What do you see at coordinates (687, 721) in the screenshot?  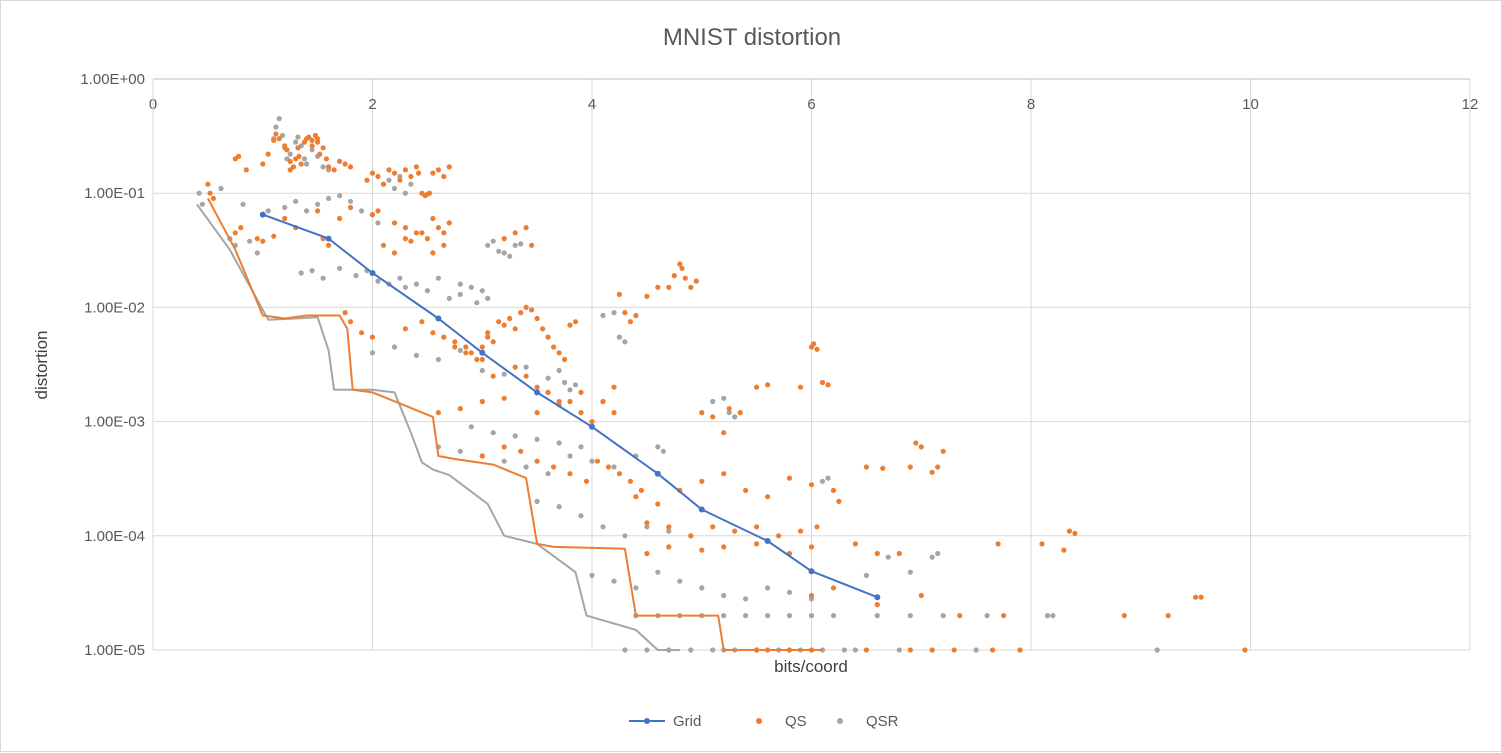 I see `legend-label: Grid` at bounding box center [687, 721].